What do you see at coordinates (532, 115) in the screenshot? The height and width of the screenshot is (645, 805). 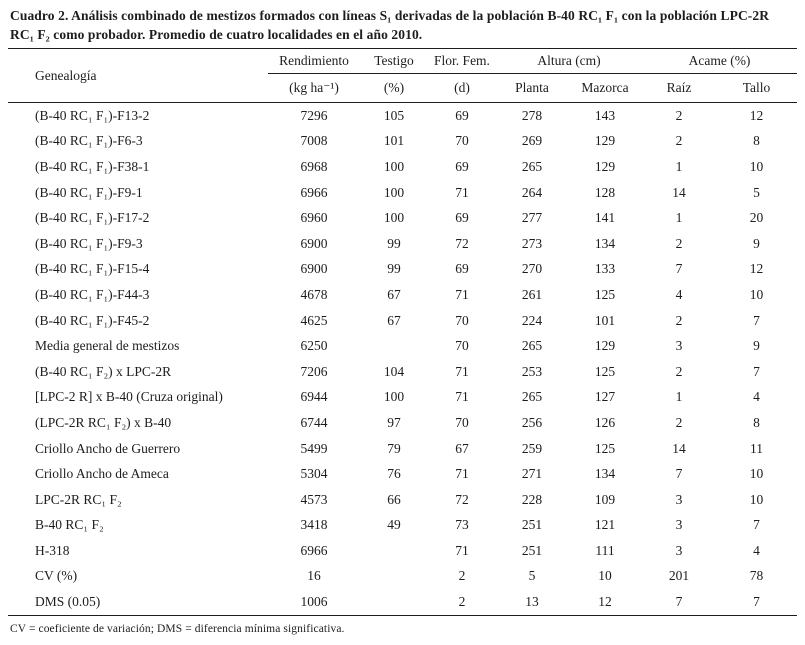 I see `table-cell: 278` at bounding box center [532, 115].